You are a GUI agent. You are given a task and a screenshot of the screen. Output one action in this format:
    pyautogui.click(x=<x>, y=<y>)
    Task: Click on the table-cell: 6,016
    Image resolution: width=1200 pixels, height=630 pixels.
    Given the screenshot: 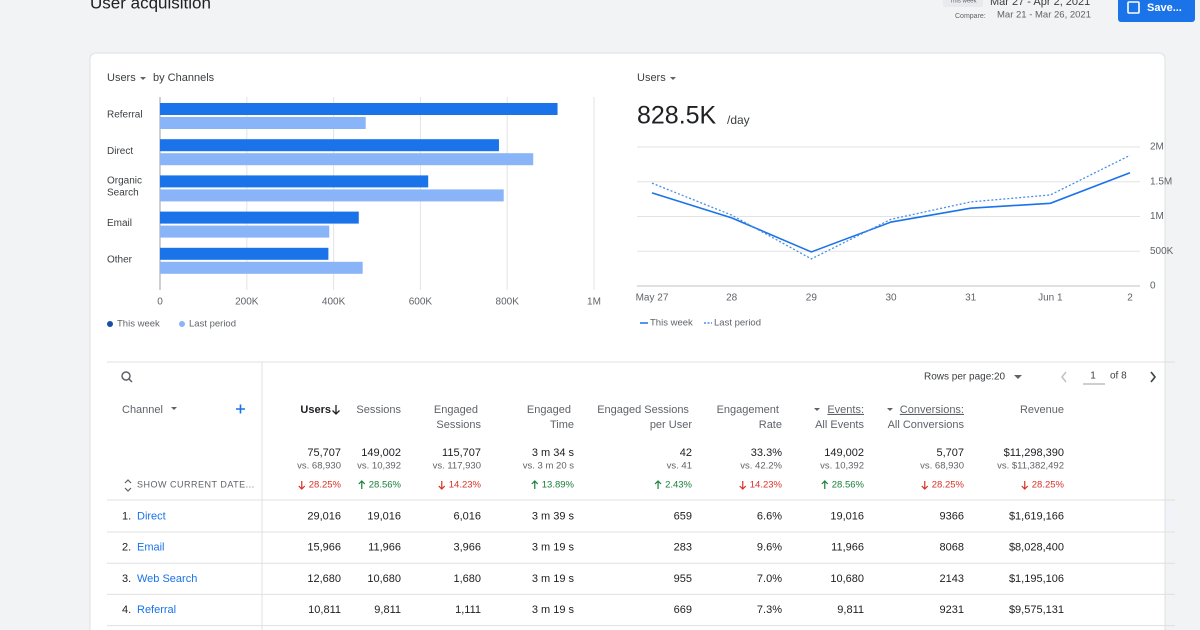 What is the action you would take?
    pyautogui.click(x=467, y=516)
    